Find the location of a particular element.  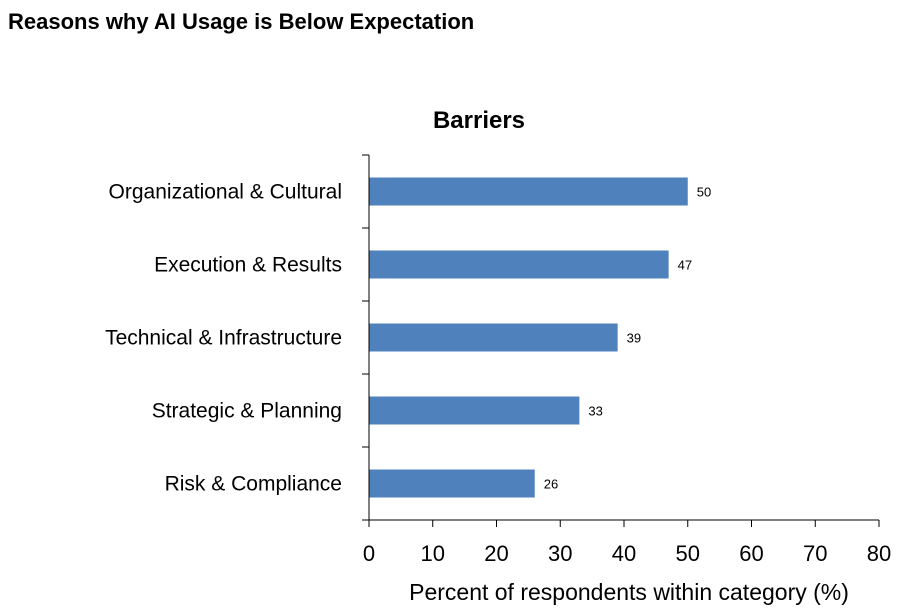

data-label: 33 is located at coordinates (595, 411).